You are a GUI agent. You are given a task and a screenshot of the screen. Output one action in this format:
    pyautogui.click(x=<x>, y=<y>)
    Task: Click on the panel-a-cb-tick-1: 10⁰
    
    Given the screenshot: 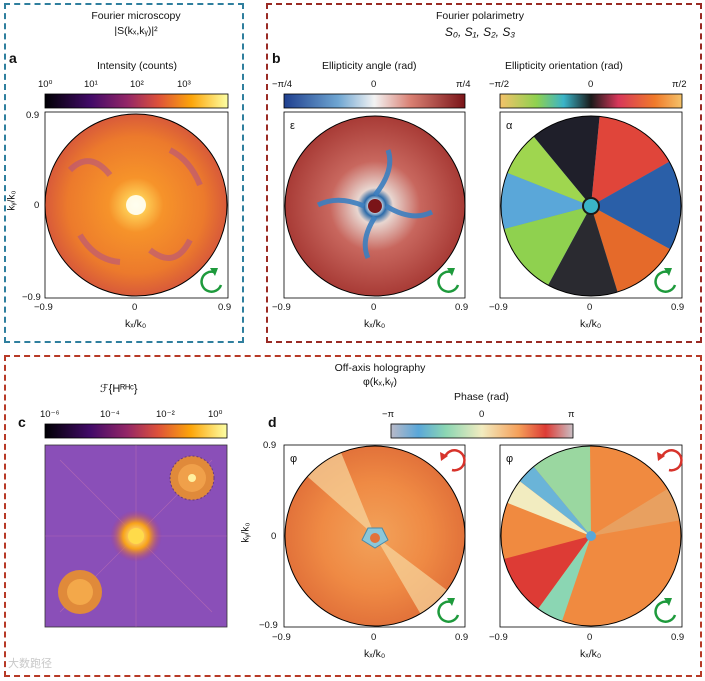 What is the action you would take?
    pyautogui.click(x=45, y=84)
    